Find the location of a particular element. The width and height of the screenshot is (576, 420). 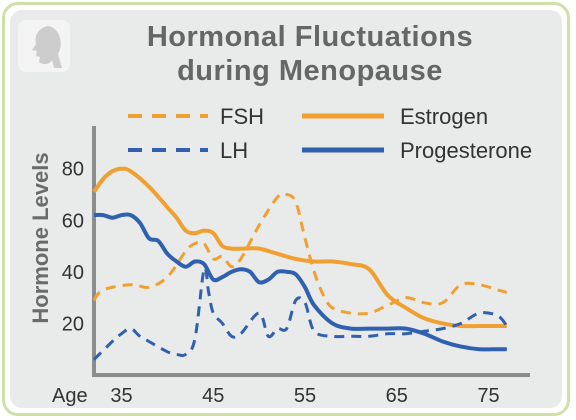

x-tick-labels: 35 45 55 65 75 is located at coordinates (304, 396).